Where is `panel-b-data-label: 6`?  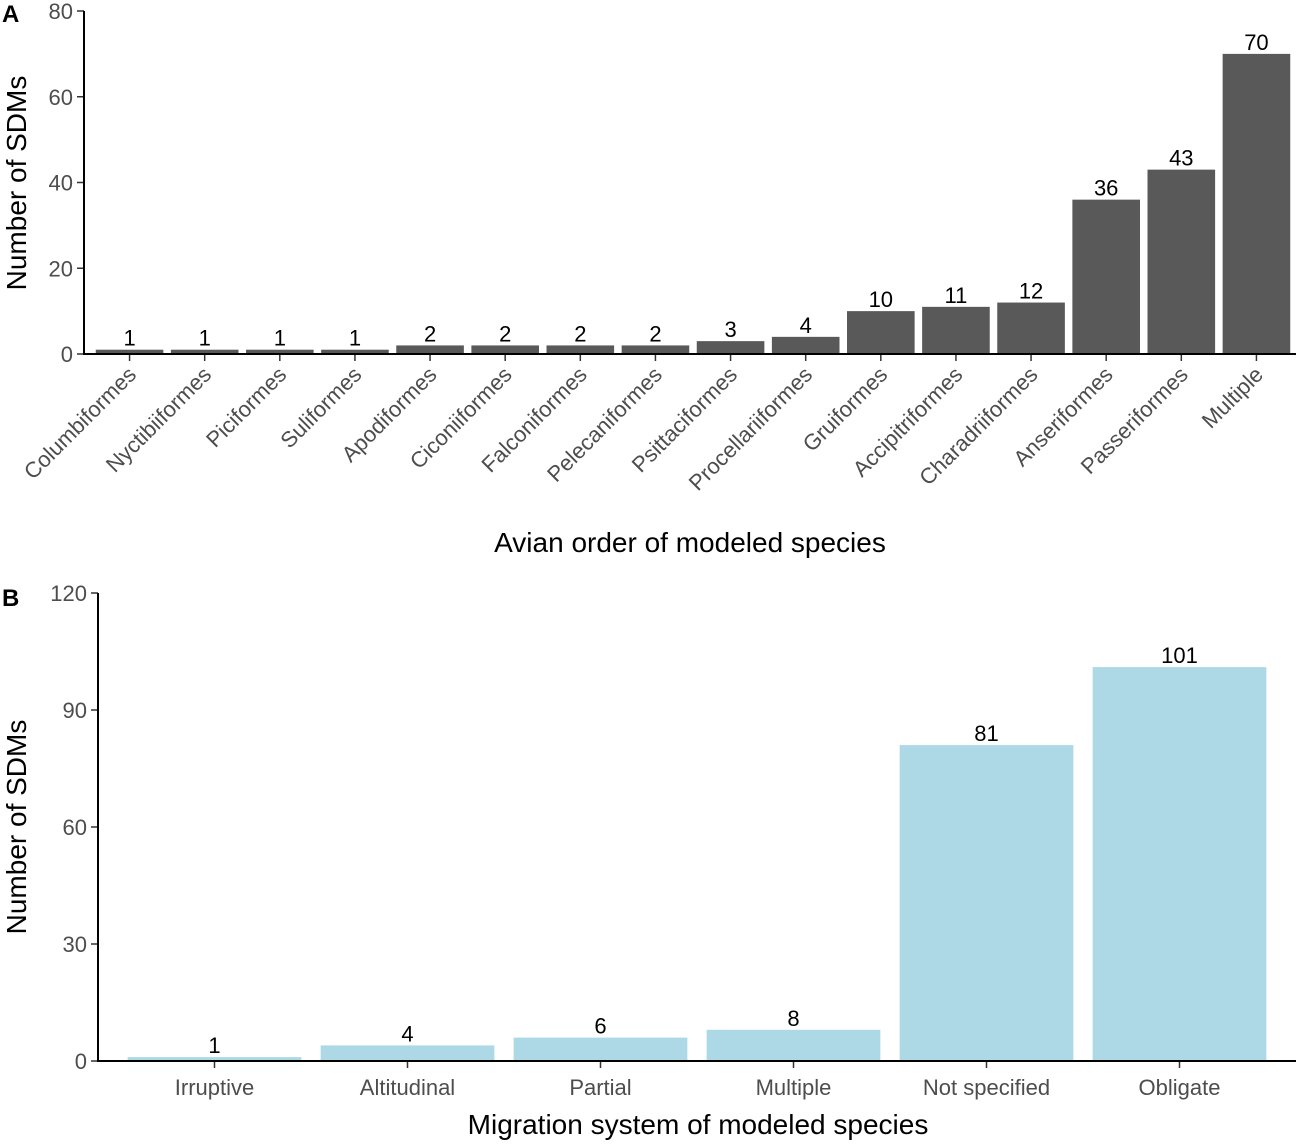
panel-b-data-label: 6 is located at coordinates (600, 1026).